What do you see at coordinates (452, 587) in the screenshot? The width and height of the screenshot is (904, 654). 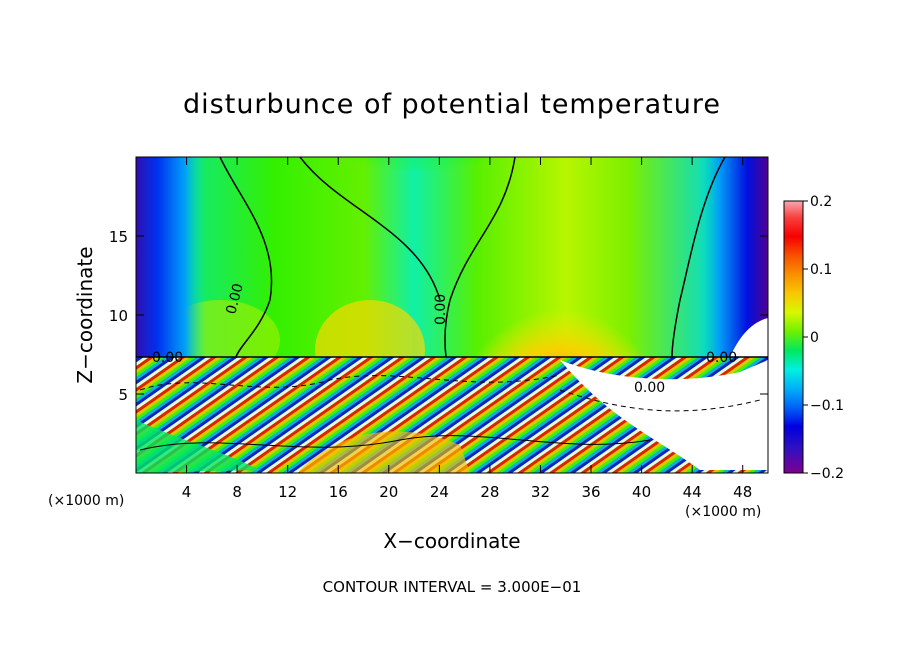 I see `contour-interval-note: CONTOUR INTERVAL = 3.000E−01` at bounding box center [452, 587].